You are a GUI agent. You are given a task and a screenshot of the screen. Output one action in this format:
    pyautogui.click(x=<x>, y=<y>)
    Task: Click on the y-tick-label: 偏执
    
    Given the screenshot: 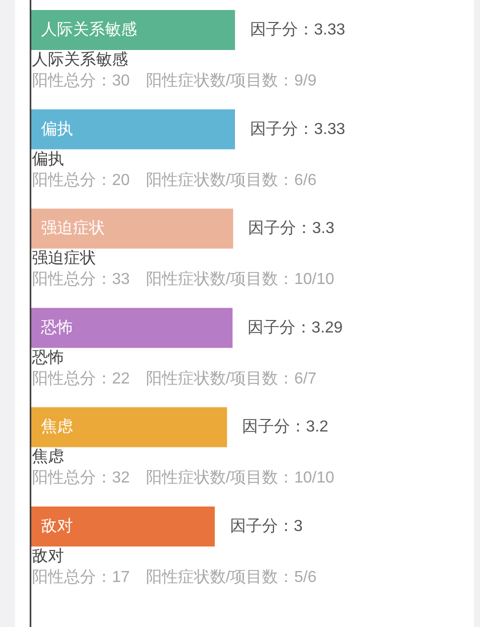 What is the action you would take?
    pyautogui.click(x=57, y=129)
    